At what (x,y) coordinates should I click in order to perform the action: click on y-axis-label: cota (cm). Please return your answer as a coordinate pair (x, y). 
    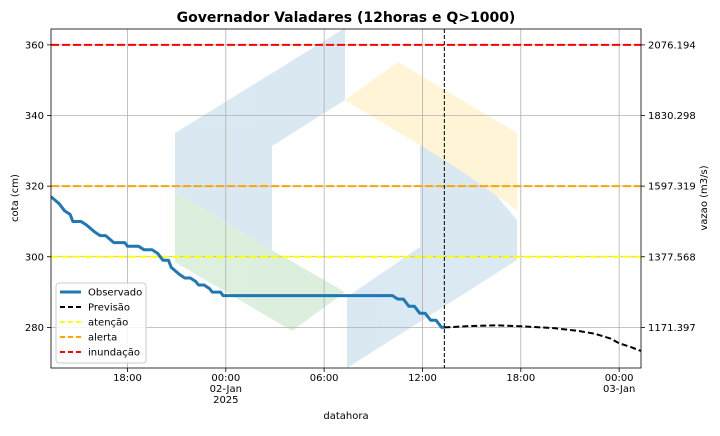
    Looking at the image, I should click on (15, 198).